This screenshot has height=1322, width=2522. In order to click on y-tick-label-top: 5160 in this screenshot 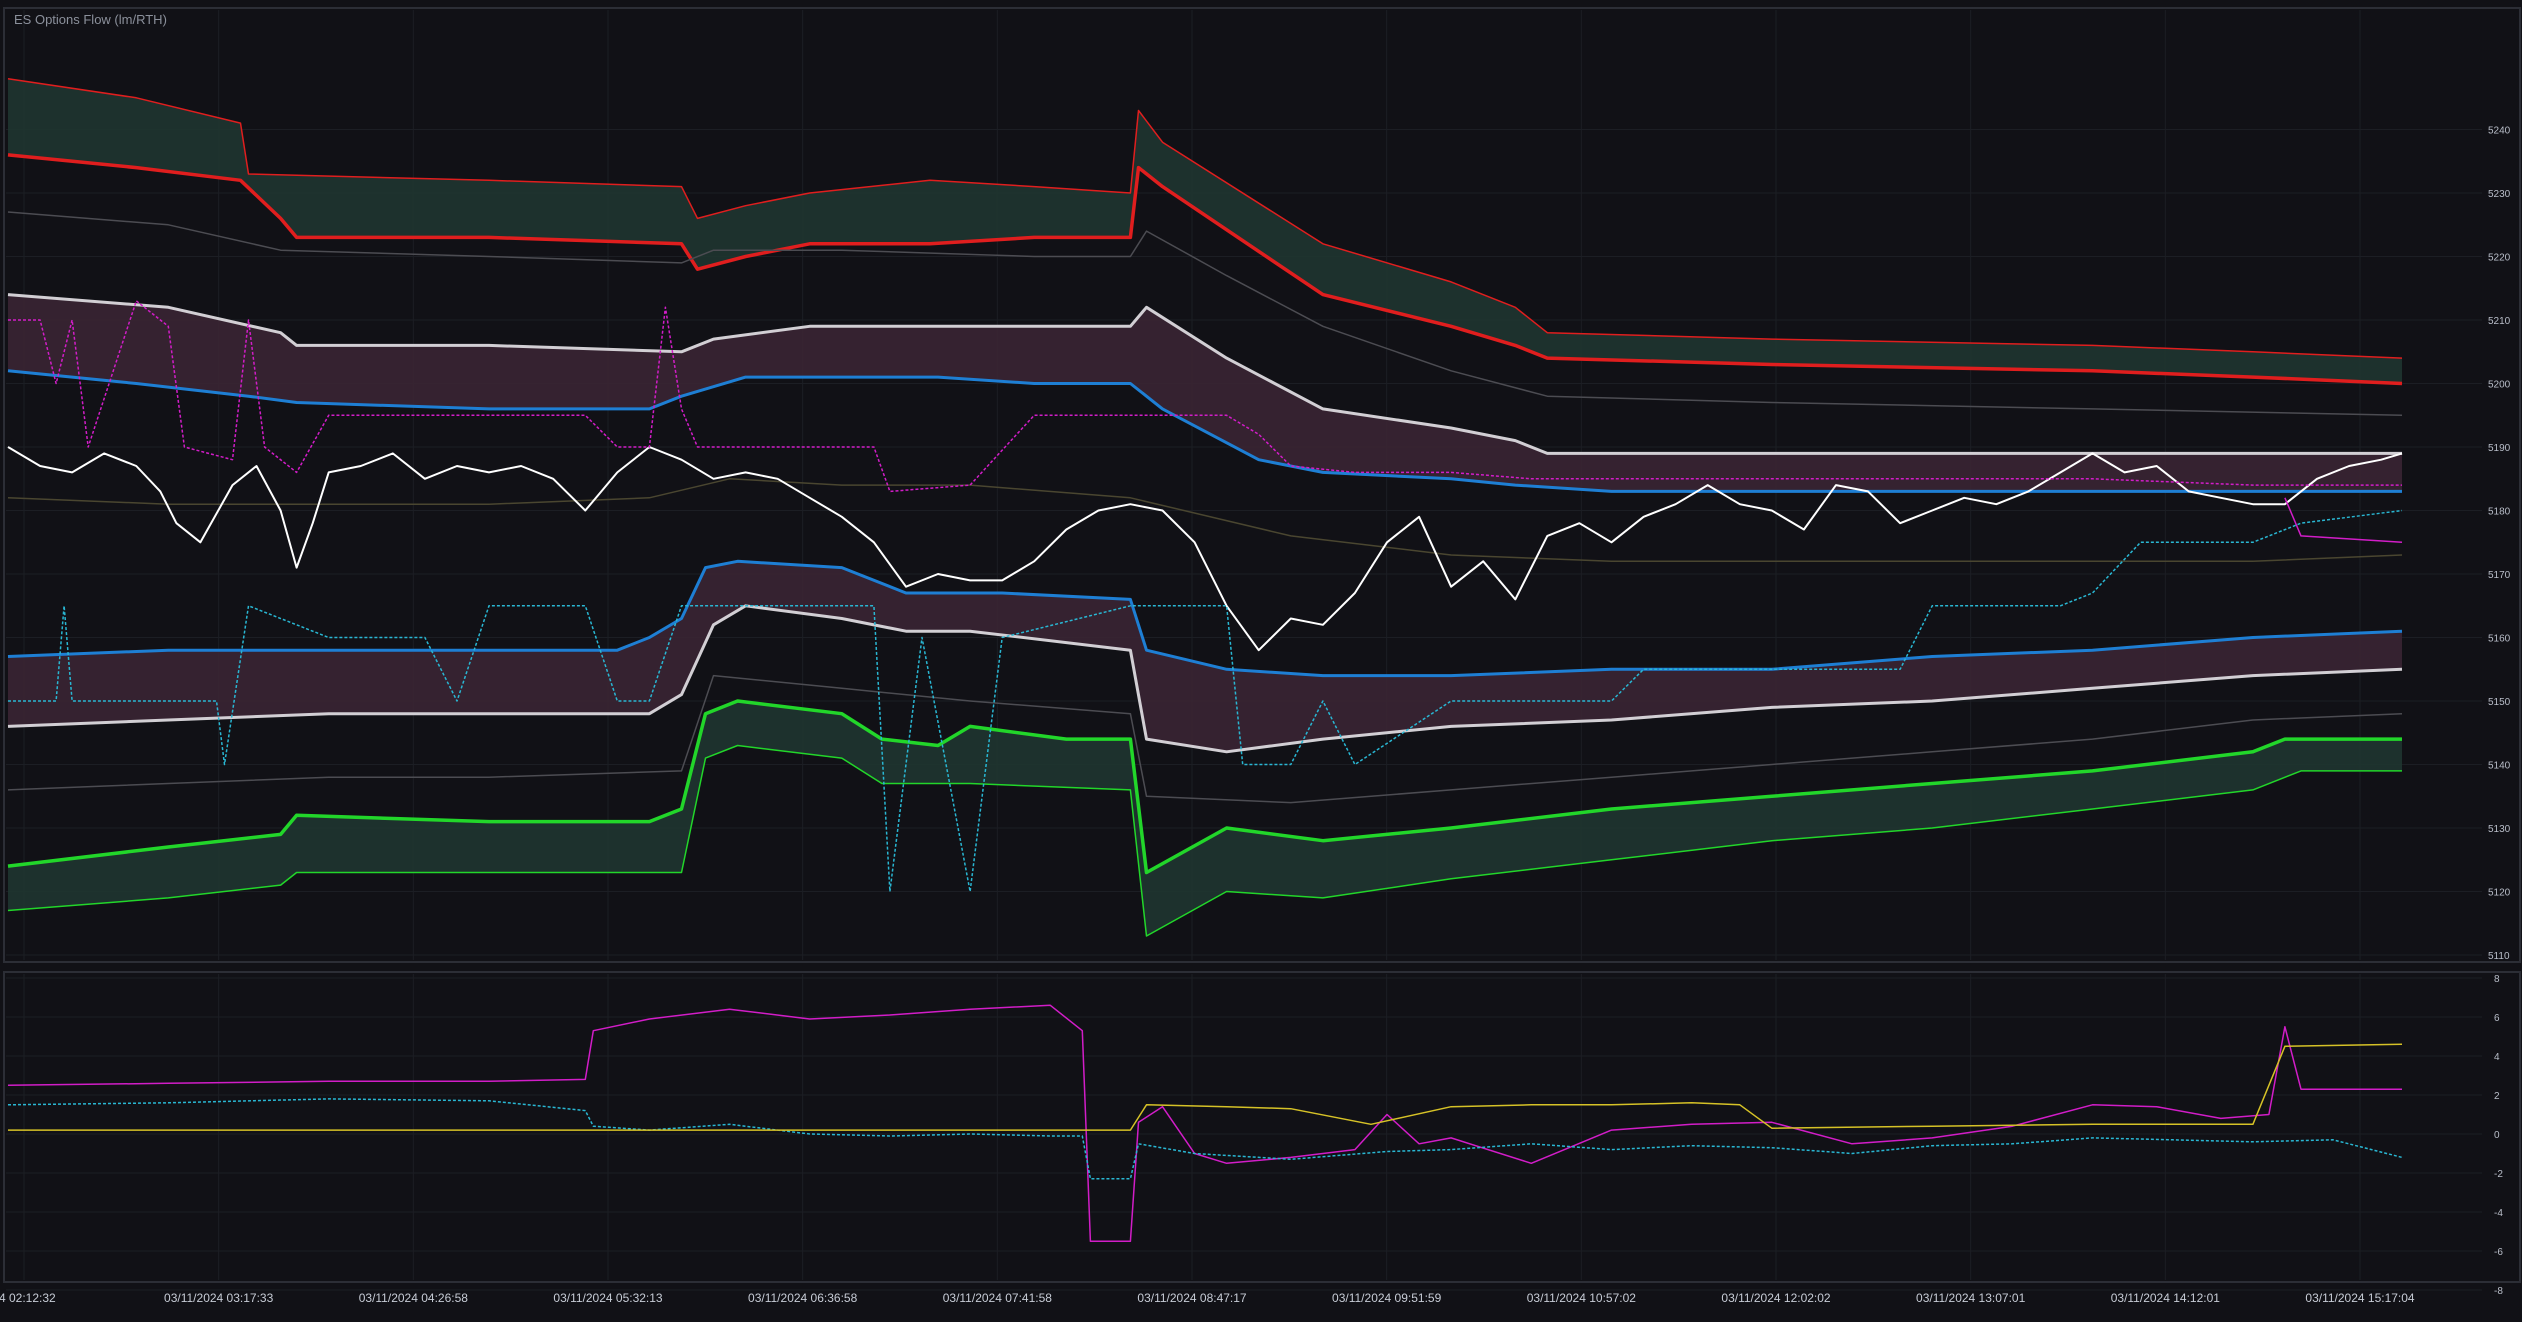, I will do `click(2499, 639)`.